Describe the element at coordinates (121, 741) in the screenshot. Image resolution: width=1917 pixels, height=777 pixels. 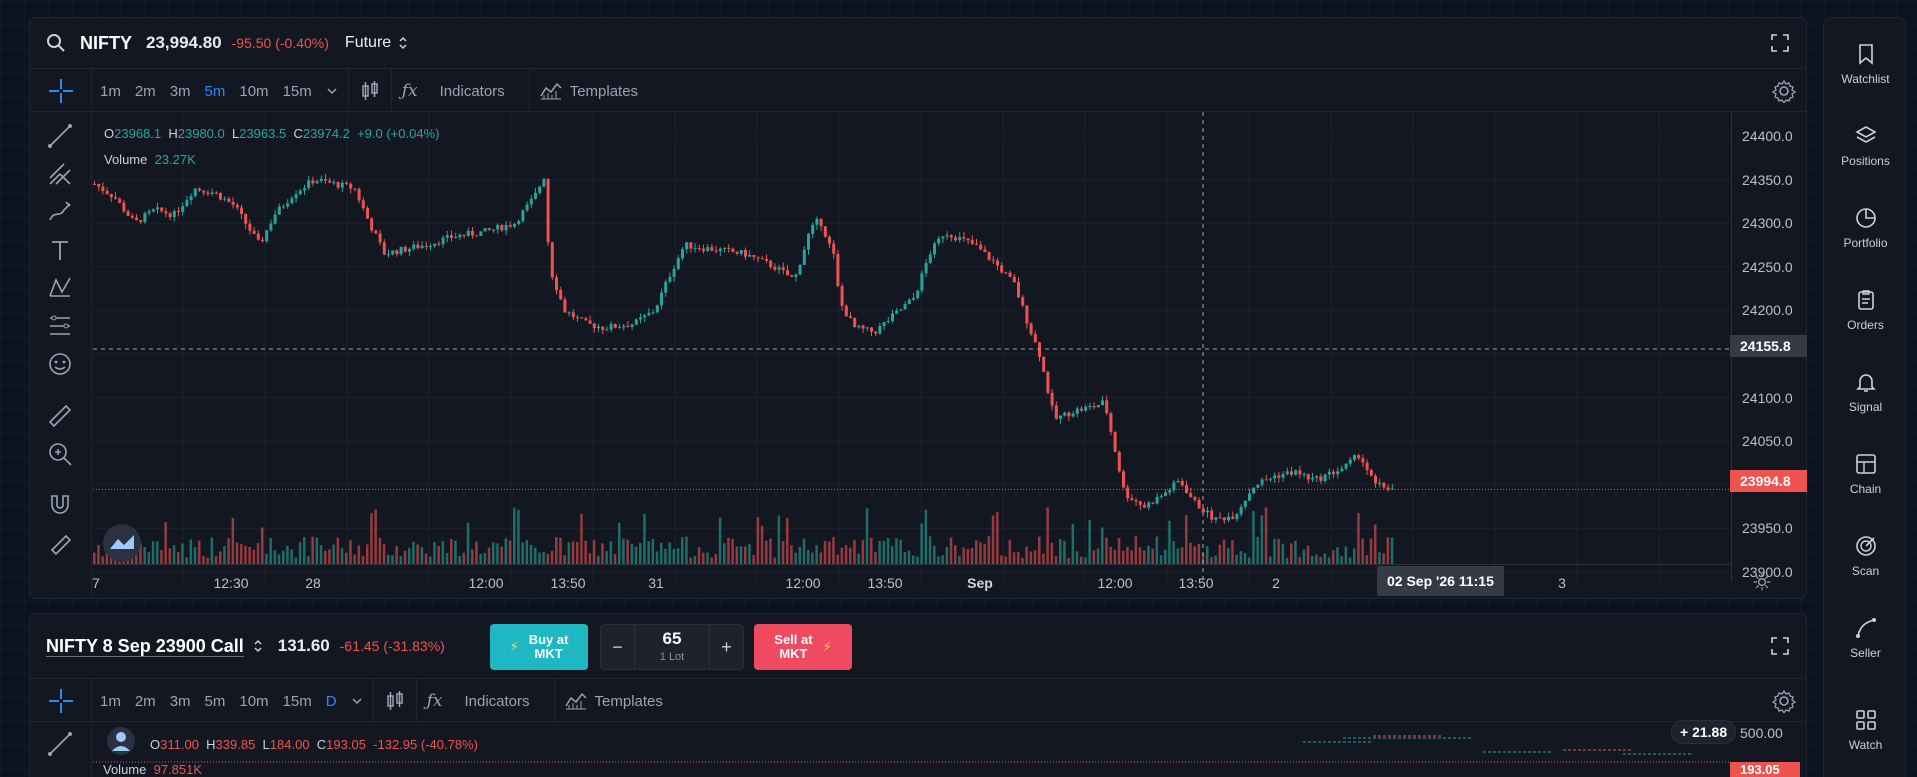
I see `avatar-icon` at that location.